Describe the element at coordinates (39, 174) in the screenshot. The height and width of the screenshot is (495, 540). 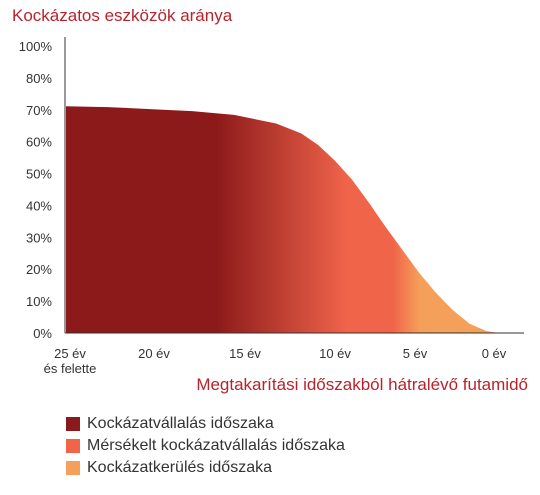
I see `y-tick-label: 50%` at that location.